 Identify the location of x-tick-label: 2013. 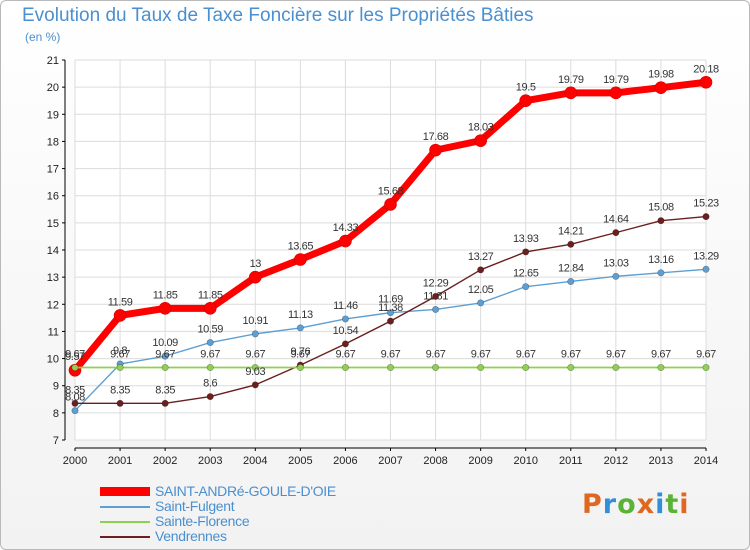
(661, 461).